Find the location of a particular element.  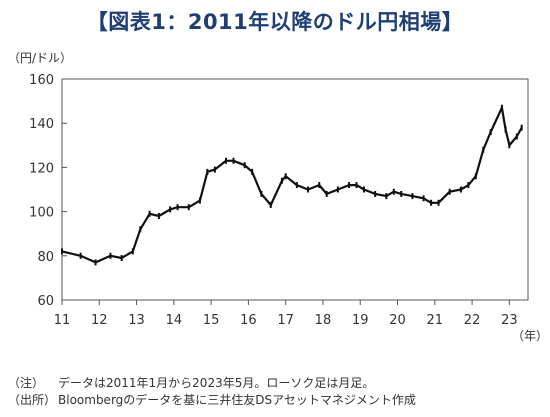

note-row: （注） データは2011年1月から2023年5月。ローソク足は月足。 is located at coordinates (191, 382).